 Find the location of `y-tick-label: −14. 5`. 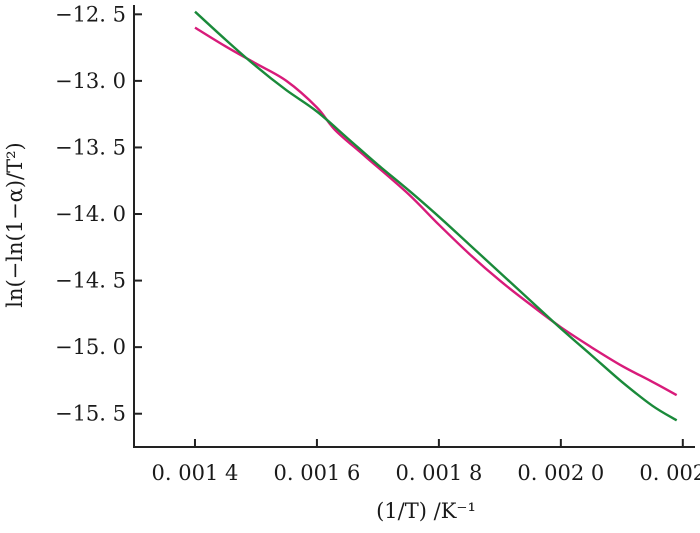

y-tick-label: −14. 5 is located at coordinates (90, 281).